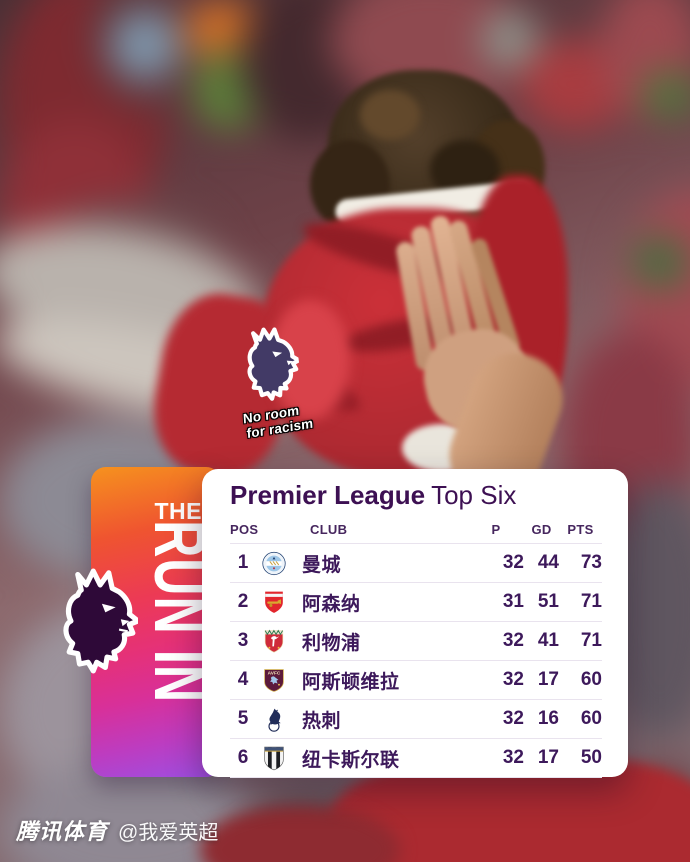  I want to click on pts-value: 50, so click(591, 757).